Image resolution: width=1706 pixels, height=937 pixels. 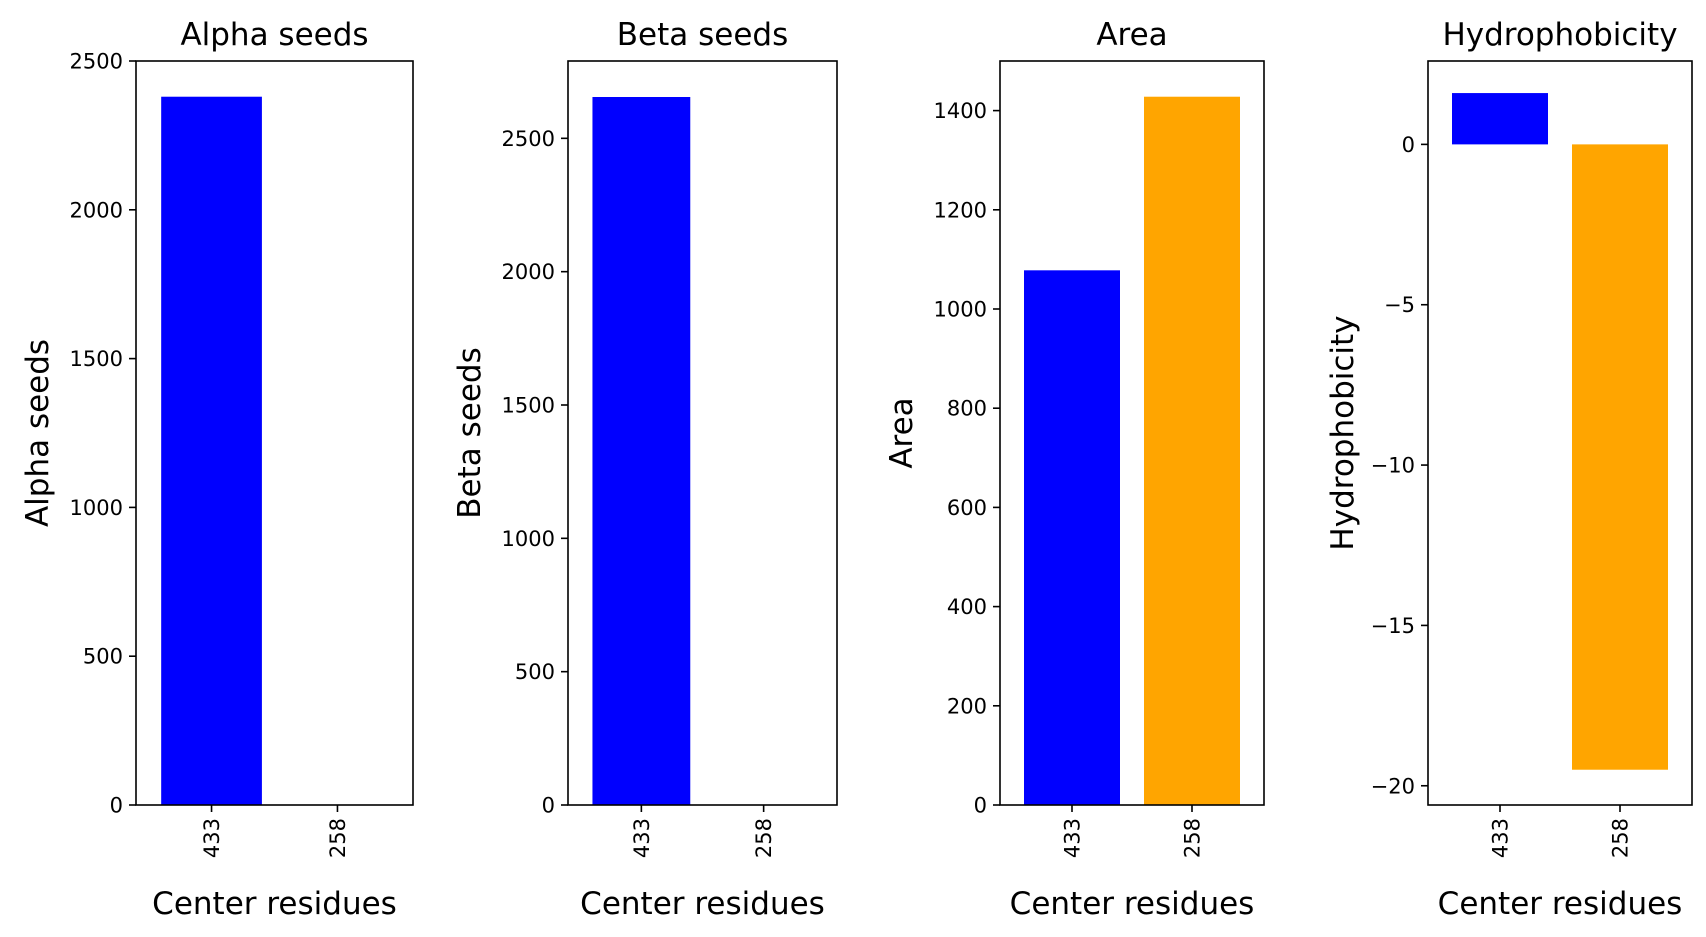 I want to click on y-axis-label-hydrophobicity: Hydrophobicity, so click(x=1343, y=432).